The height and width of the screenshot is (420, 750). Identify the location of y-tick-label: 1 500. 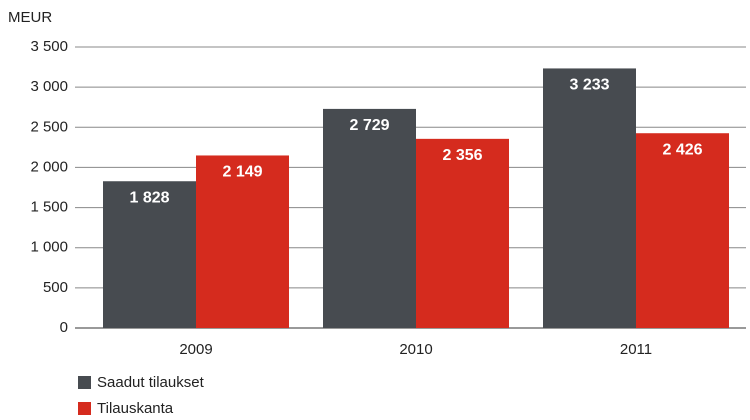
(49, 207).